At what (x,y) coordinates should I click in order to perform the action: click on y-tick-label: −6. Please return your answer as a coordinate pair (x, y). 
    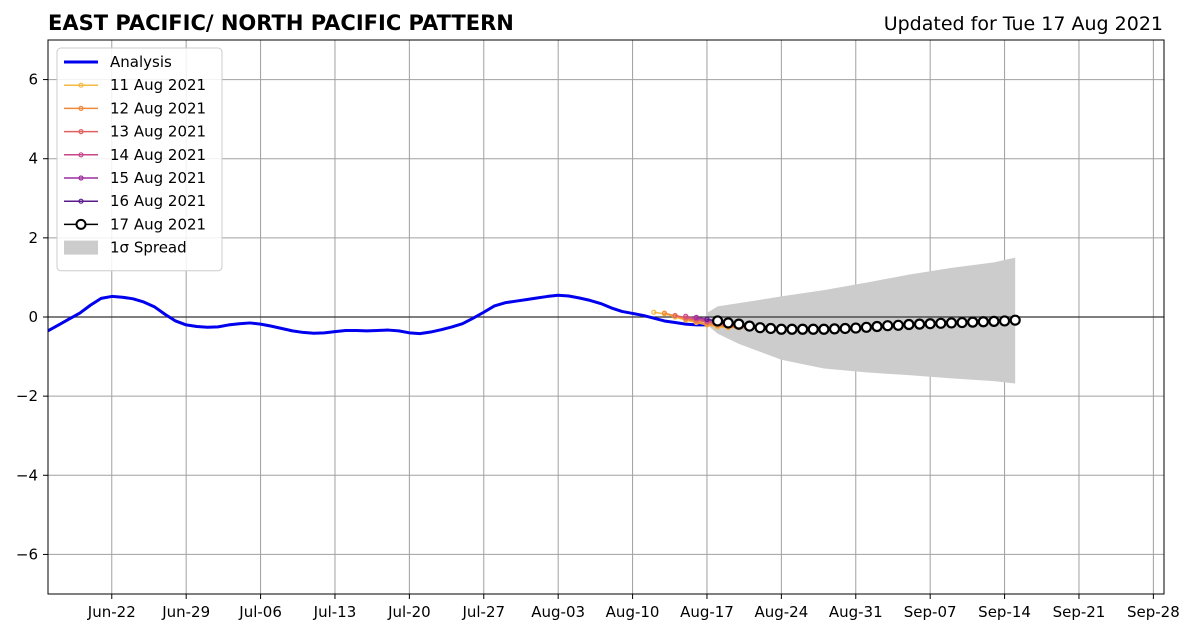
    Looking at the image, I should click on (27, 554).